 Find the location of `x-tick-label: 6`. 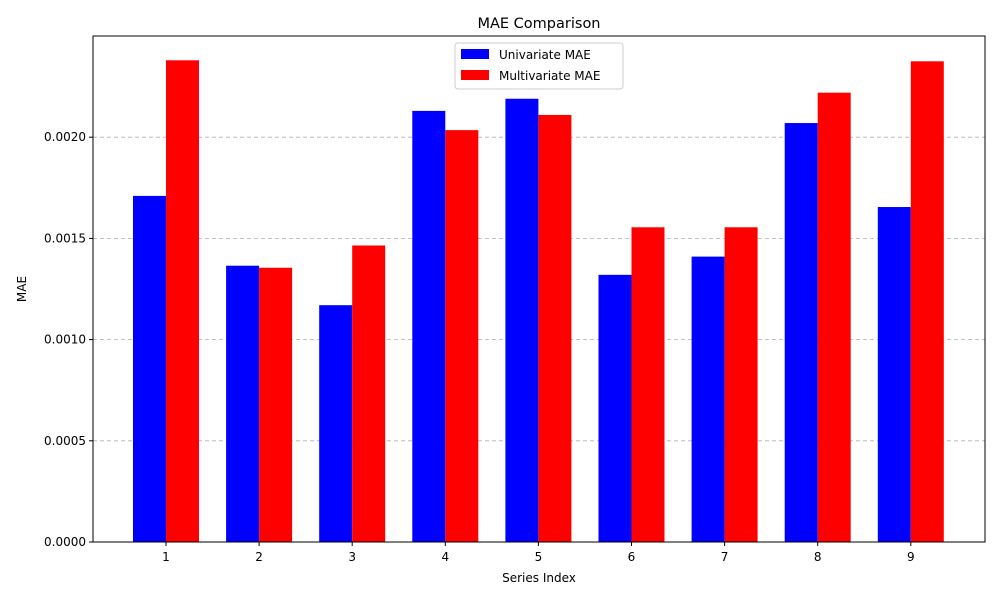

x-tick-label: 6 is located at coordinates (632, 557).